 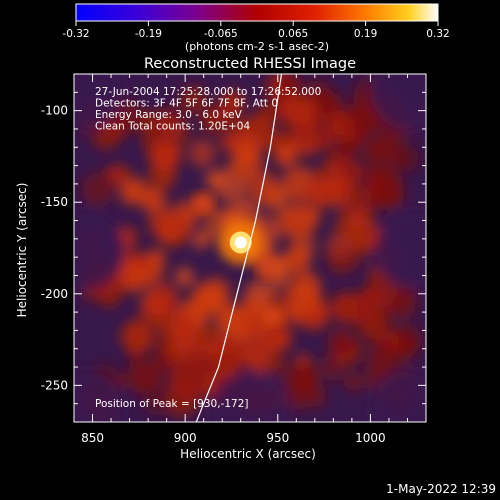 I want to click on colorbar-unit-label: (photons cm-2 s-1 asec-2), so click(x=257, y=46).